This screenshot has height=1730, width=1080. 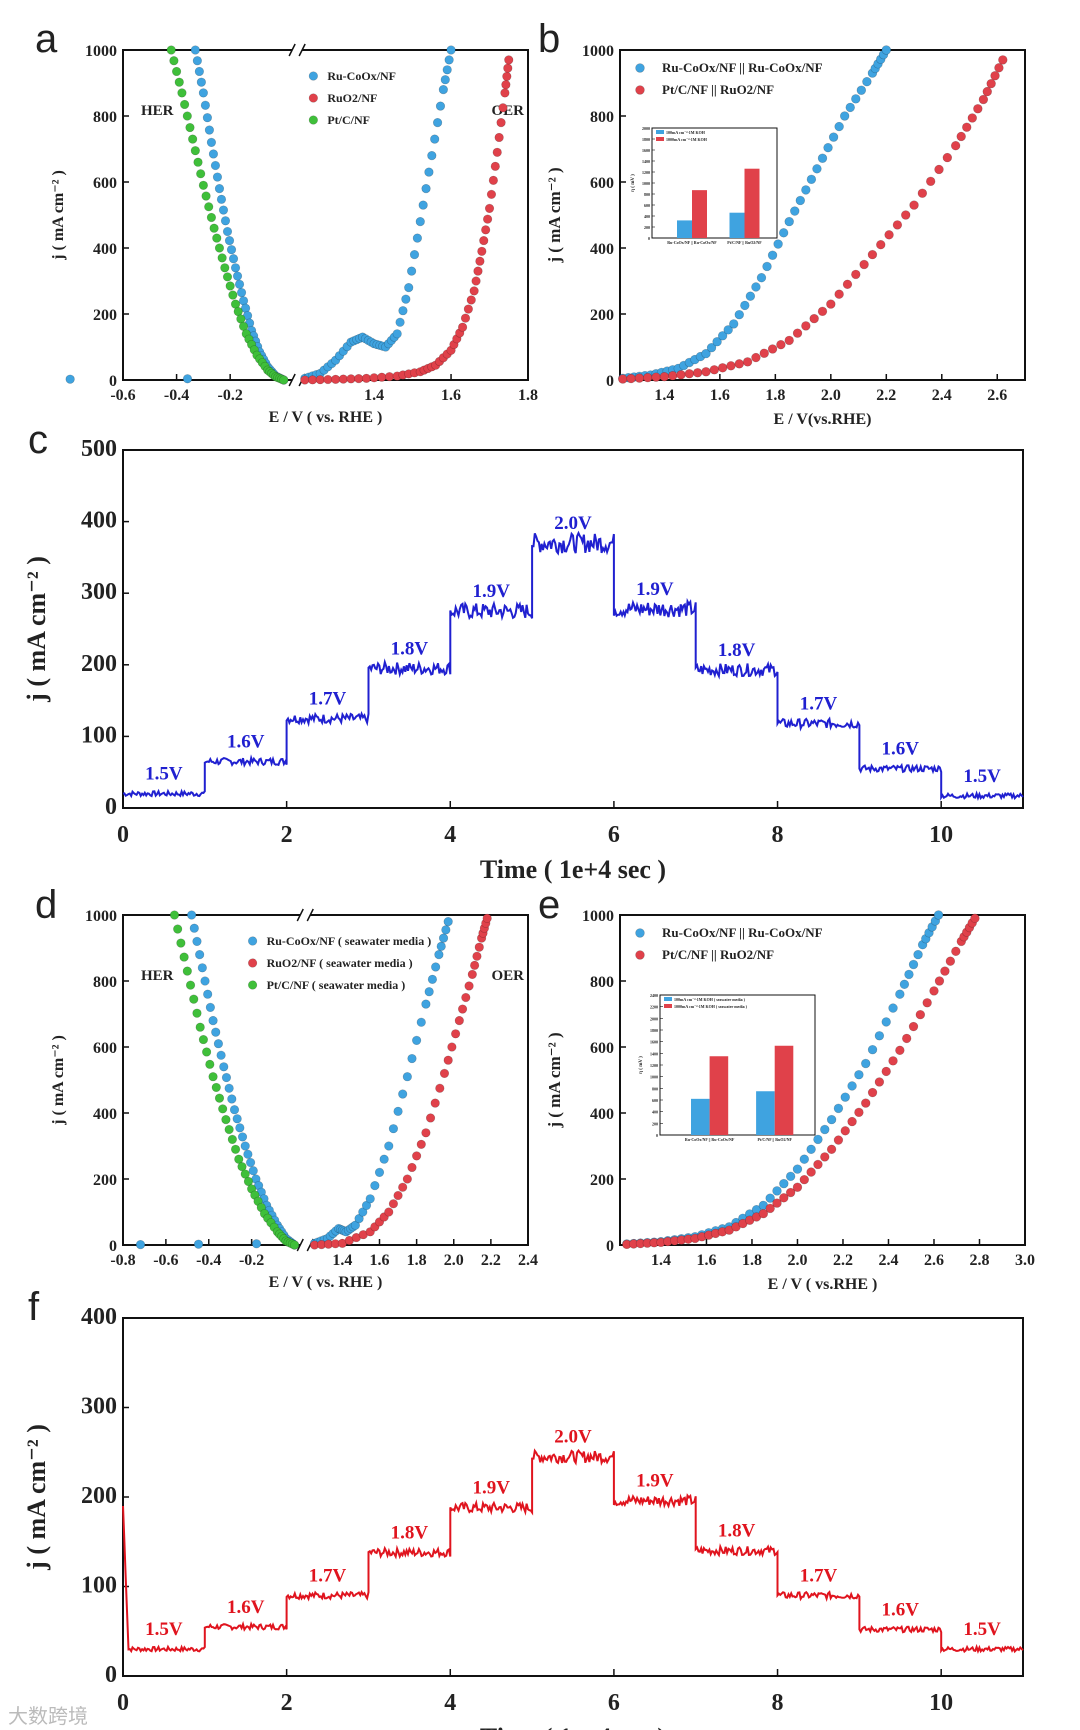 I want to click on x-tick-label: -0.4, so click(x=176, y=395).